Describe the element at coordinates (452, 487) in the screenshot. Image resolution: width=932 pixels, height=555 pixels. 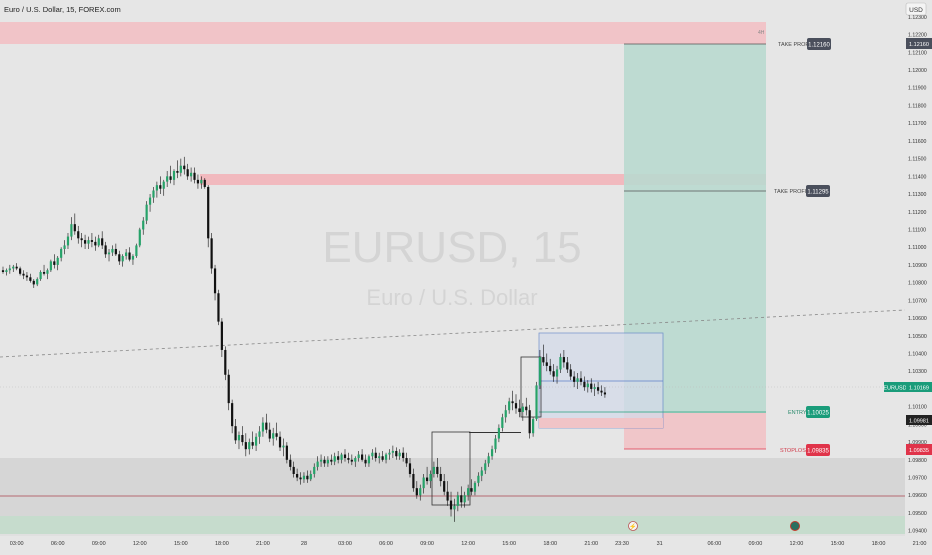
I see `demand-zone` at that location.